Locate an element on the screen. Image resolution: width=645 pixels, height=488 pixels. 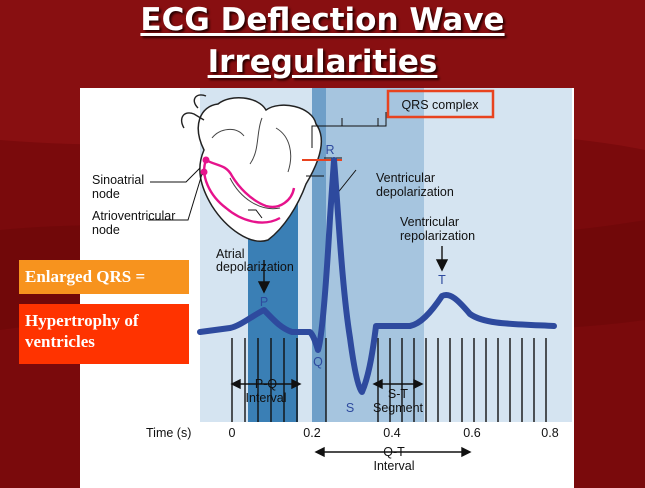
enlarged-qrs-callout: Enlarged QRS = is located at coordinates (104, 277).